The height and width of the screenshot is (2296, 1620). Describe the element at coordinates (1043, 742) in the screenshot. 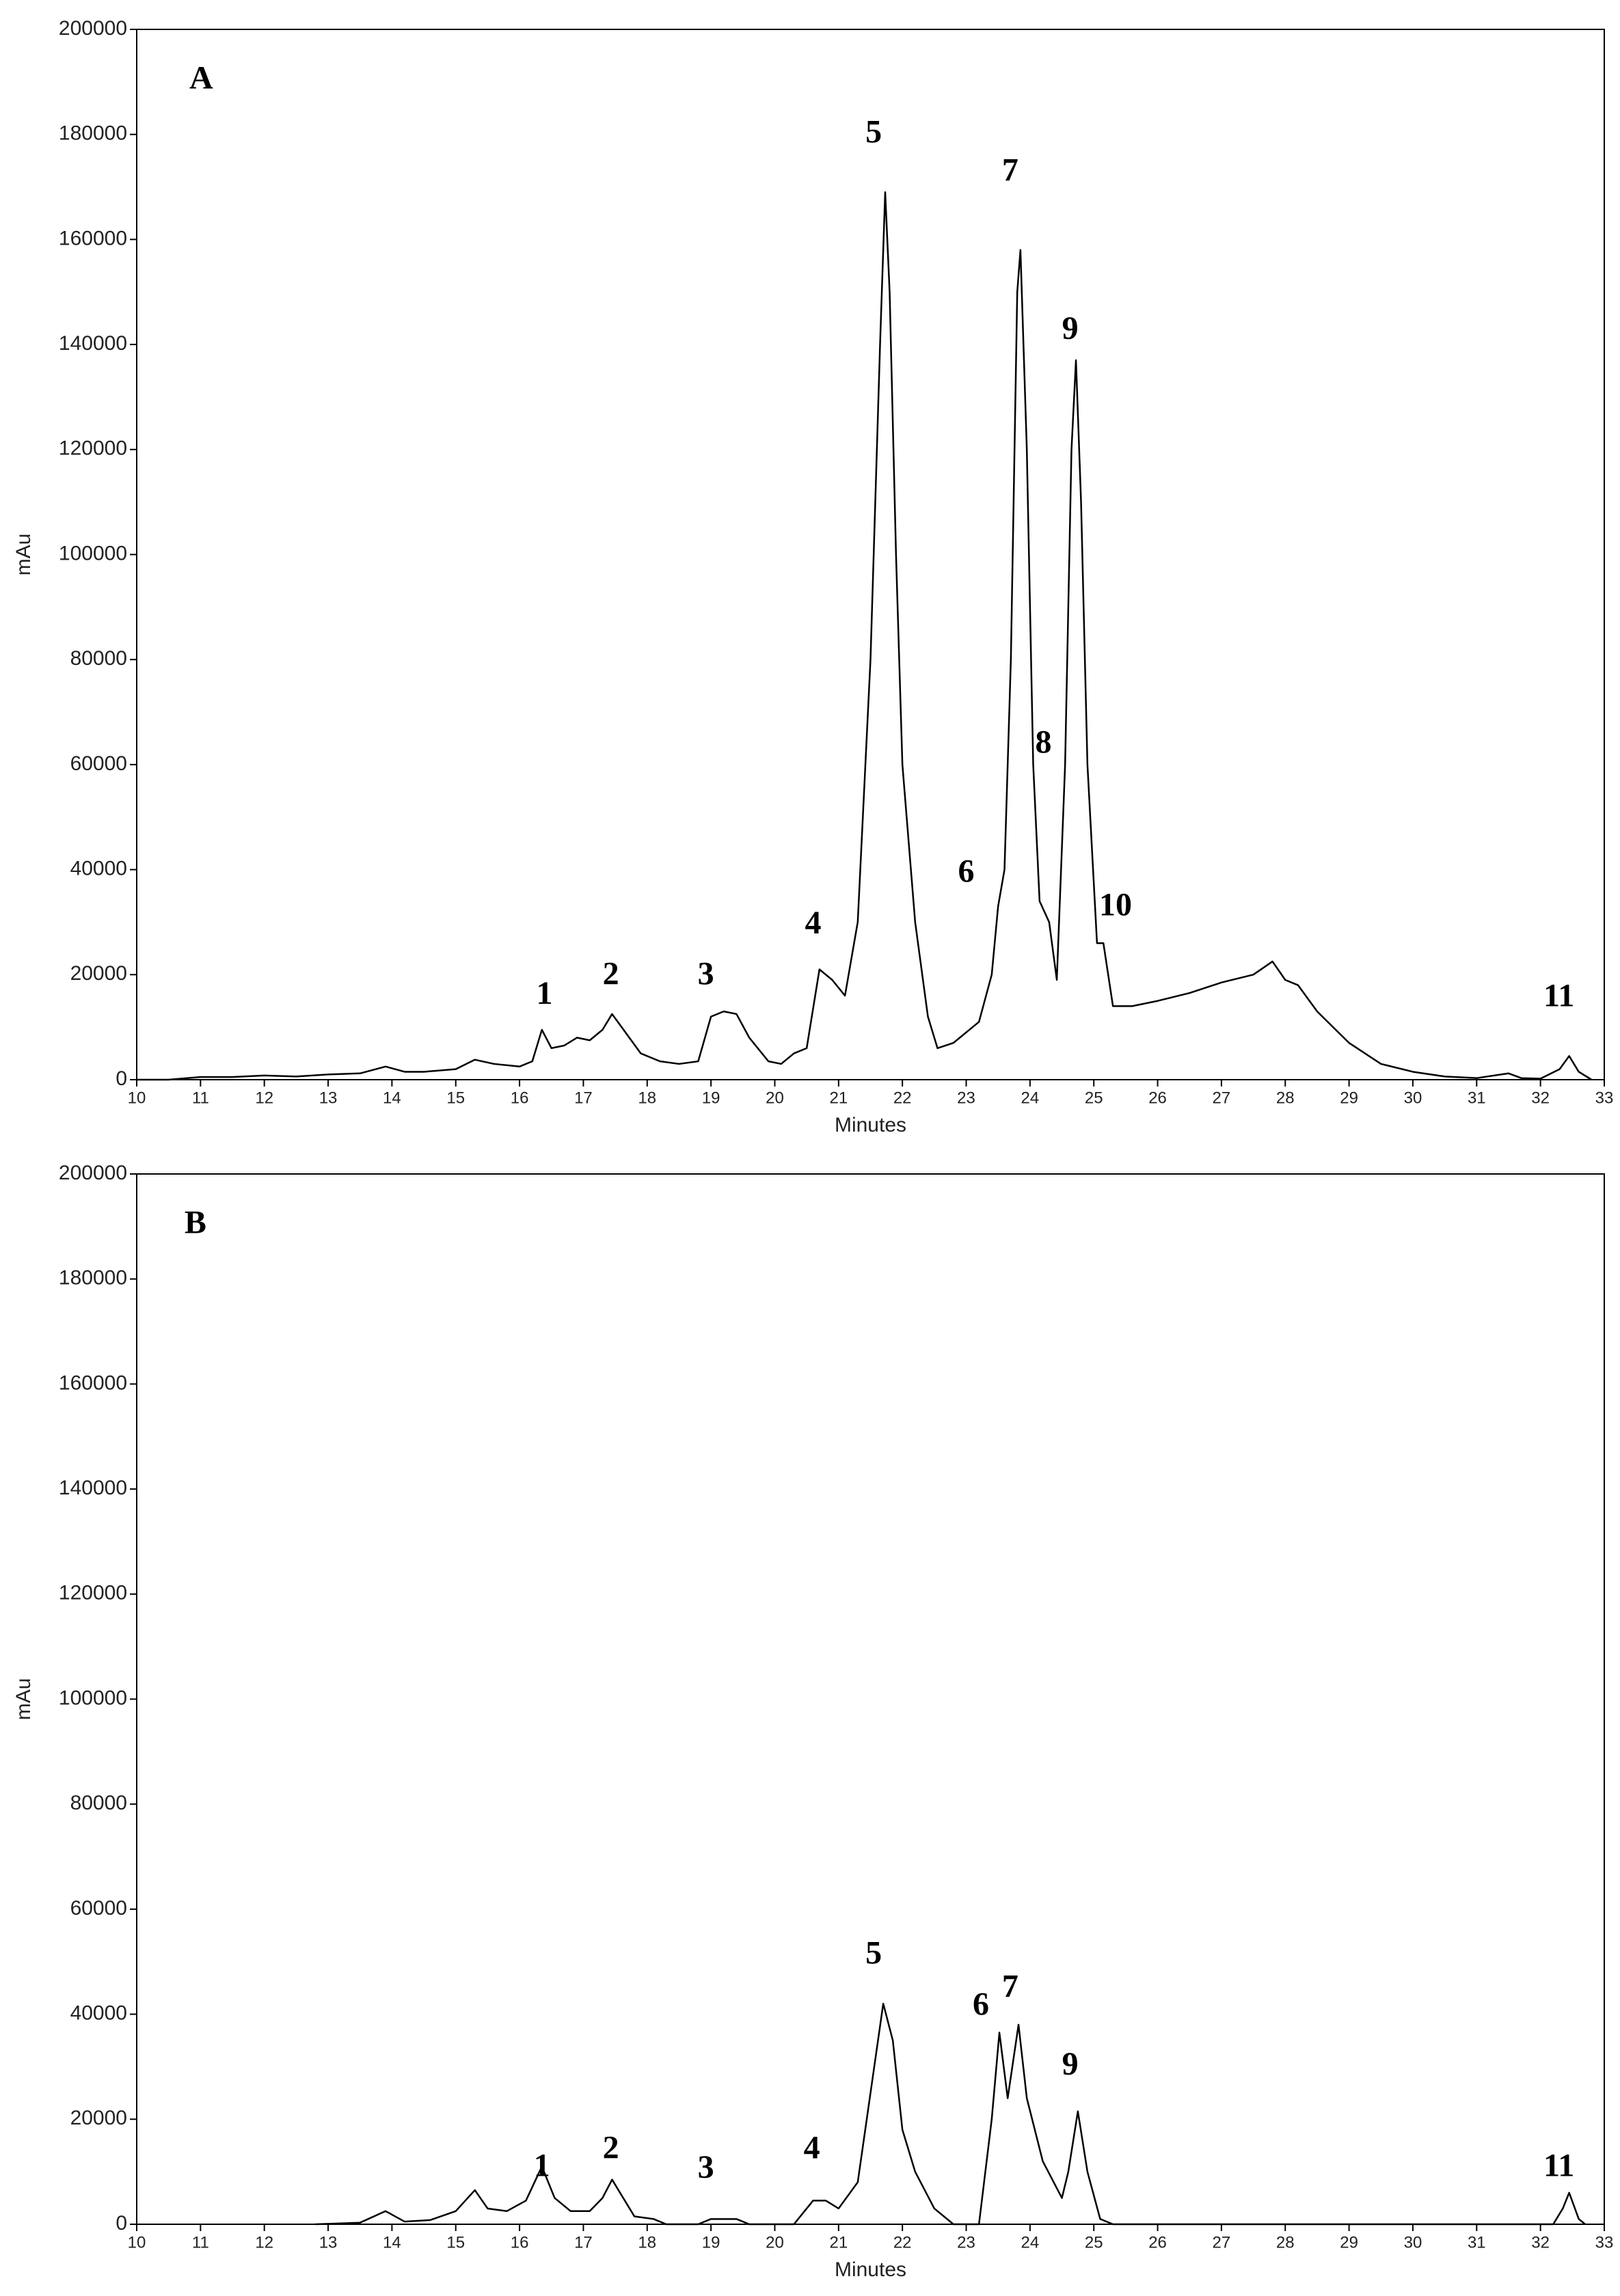

I see `peak-annotation: 8` at that location.